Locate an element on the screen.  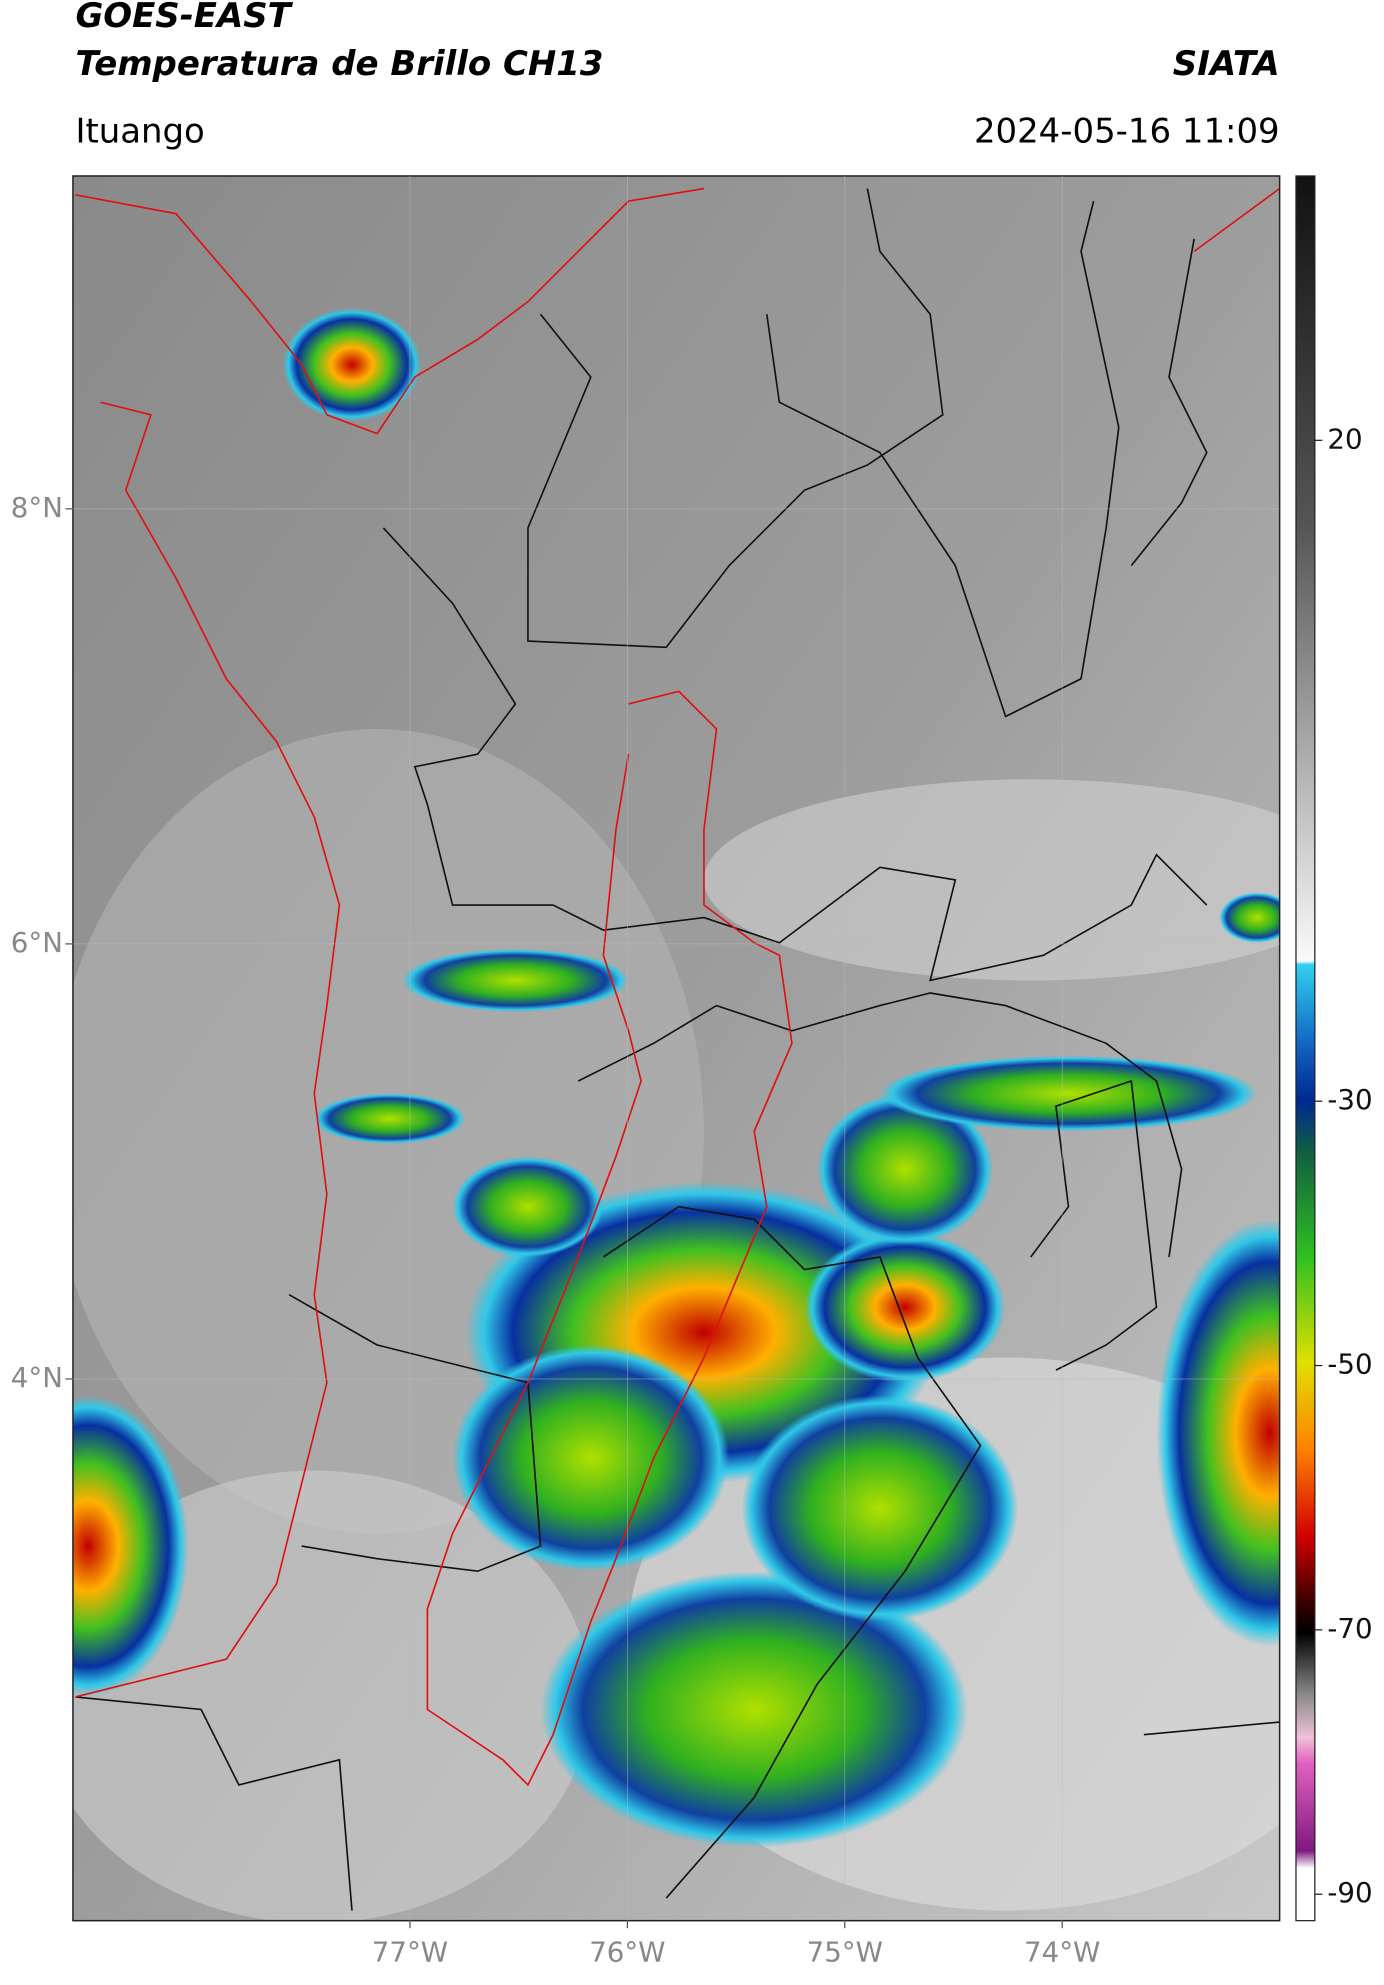
location: Ituango is located at coordinates (139, 132).